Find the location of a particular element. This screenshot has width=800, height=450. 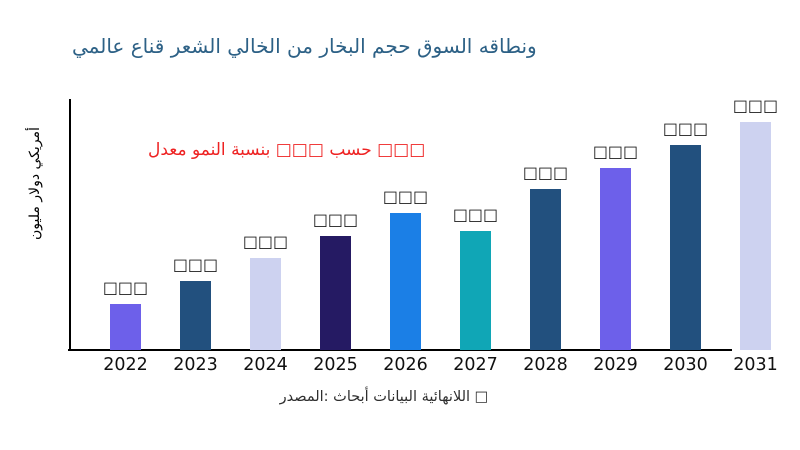

y-axis-label: مليون ‎دولار ‎أمريكي is located at coordinates (35, 183).